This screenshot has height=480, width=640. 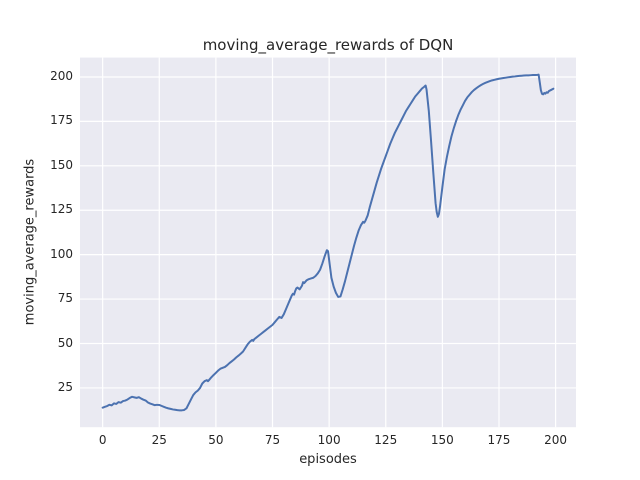 What do you see at coordinates (61, 209) in the screenshot?
I see `y-tick-label: 125` at bounding box center [61, 209].